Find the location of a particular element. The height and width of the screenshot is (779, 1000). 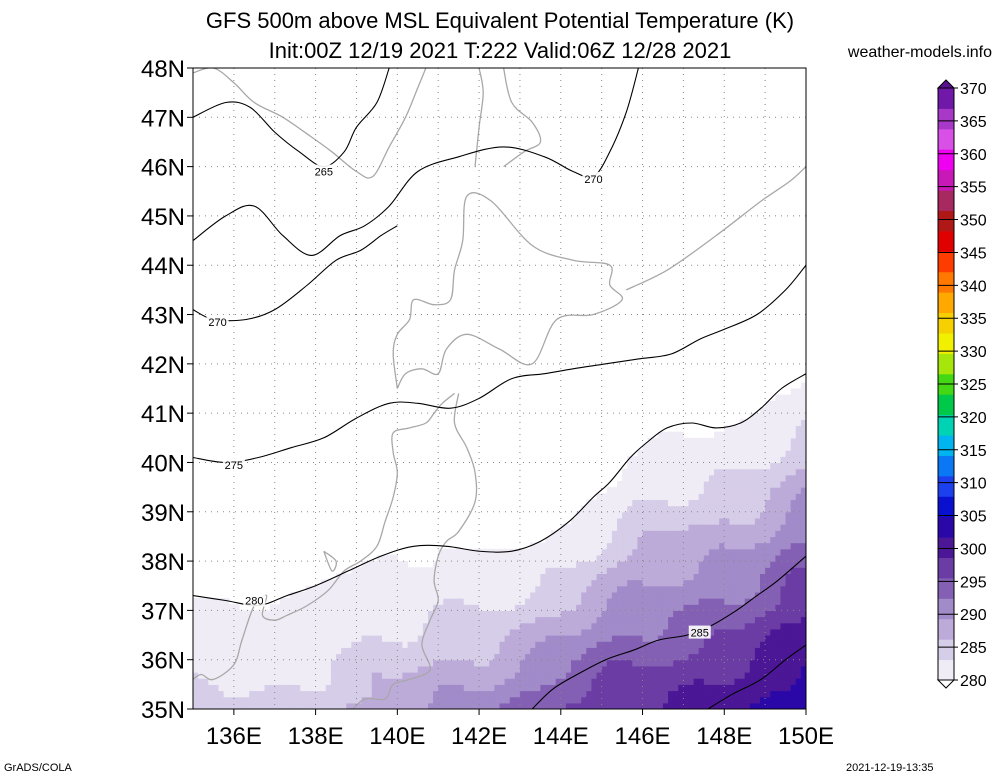

footer-left: GrADS/COLA is located at coordinates (38, 768).